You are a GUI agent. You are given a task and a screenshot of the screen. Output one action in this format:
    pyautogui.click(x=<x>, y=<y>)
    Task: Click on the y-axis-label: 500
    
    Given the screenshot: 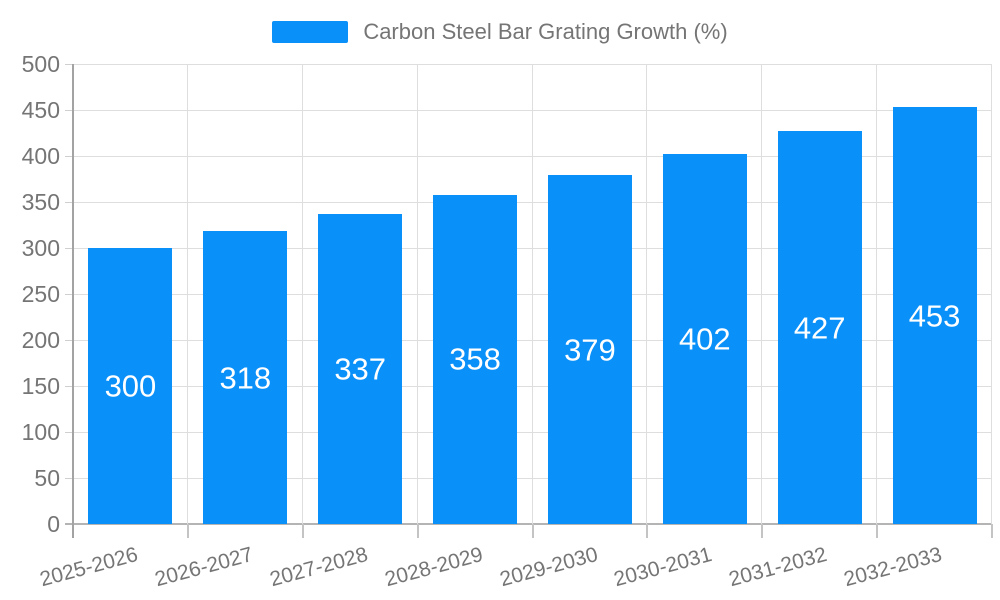 What is the action you would take?
    pyautogui.click(x=40, y=64)
    